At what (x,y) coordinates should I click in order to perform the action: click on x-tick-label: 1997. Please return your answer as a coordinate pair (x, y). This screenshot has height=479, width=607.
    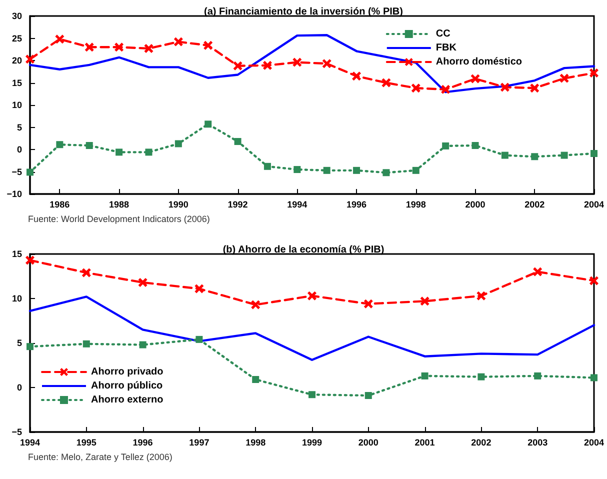
    Looking at the image, I should click on (199, 443).